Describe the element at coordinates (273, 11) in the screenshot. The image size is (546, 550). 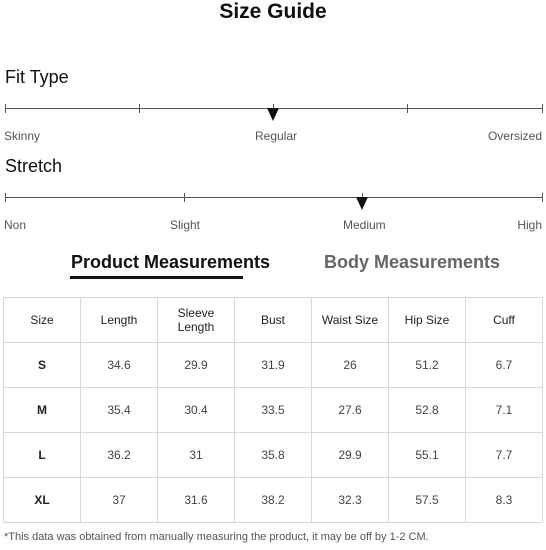
I see `page-title: Size Guide` at that location.